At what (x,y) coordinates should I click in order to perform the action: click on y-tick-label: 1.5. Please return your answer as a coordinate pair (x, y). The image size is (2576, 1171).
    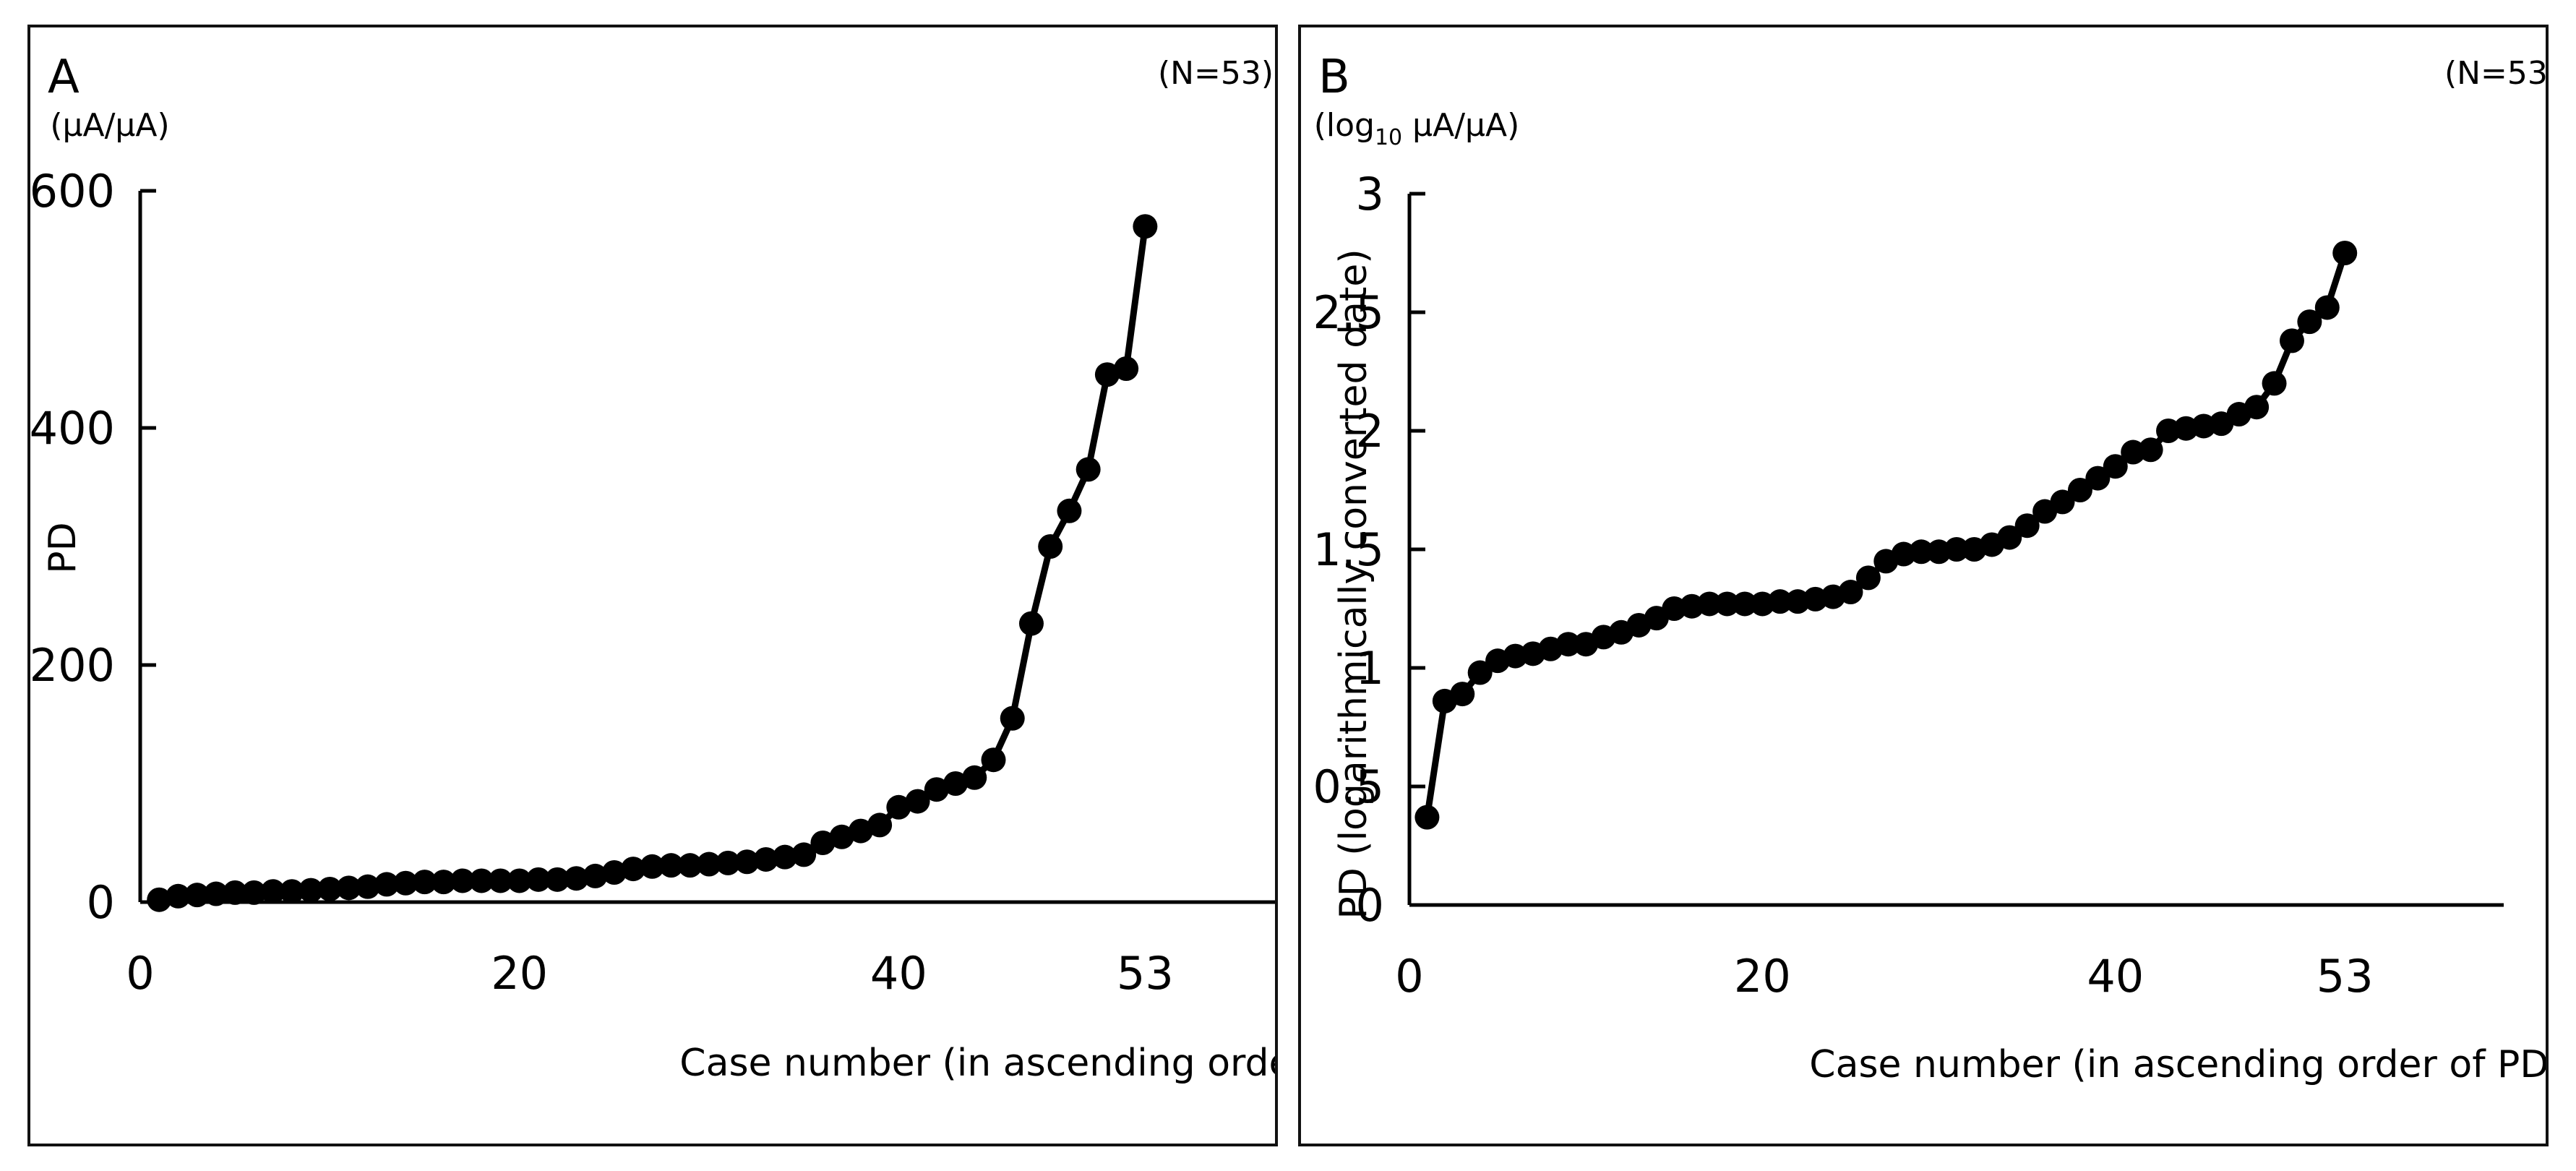
    Looking at the image, I should click on (1349, 550).